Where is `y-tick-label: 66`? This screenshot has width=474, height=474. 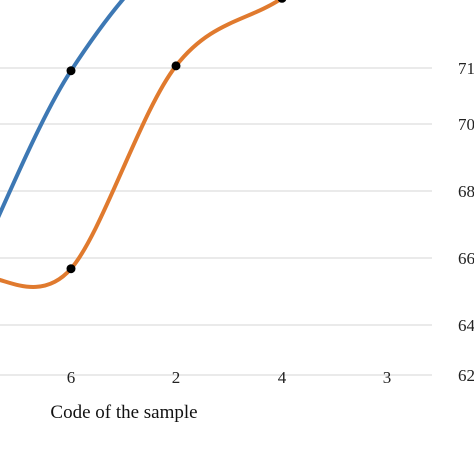
y-tick-label: 66 is located at coordinates (466, 258).